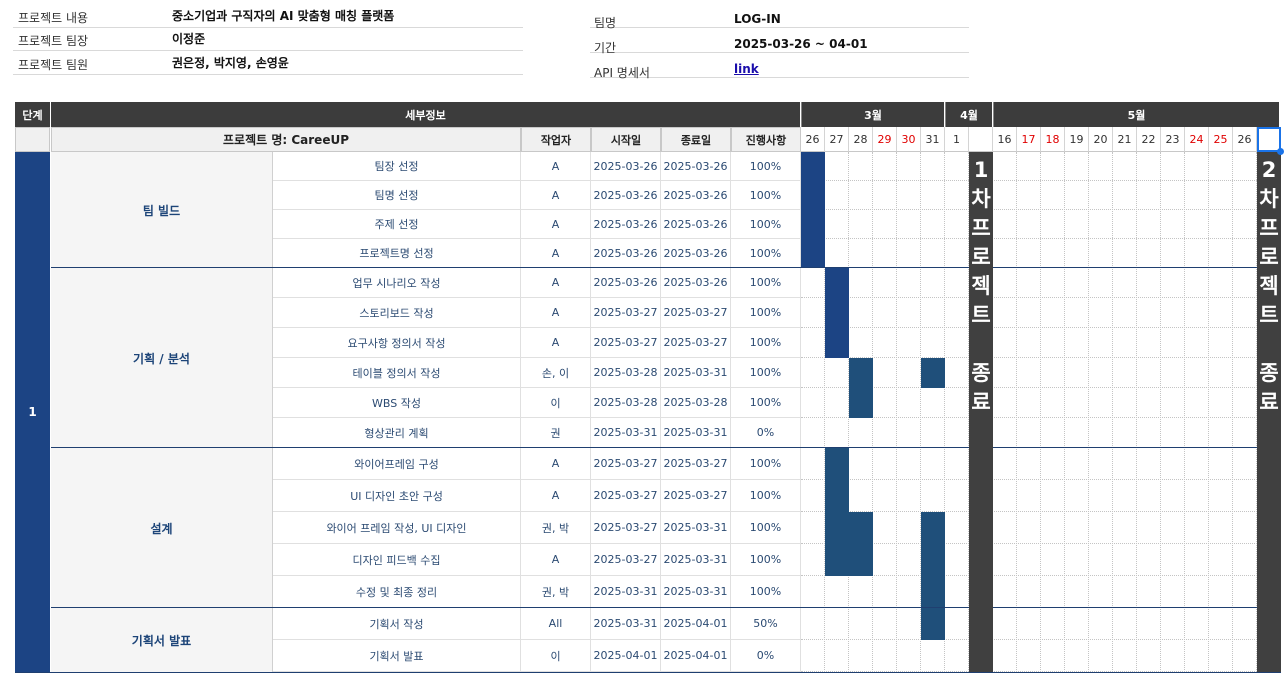  I want to click on milestone-char: 차, so click(1269, 199).